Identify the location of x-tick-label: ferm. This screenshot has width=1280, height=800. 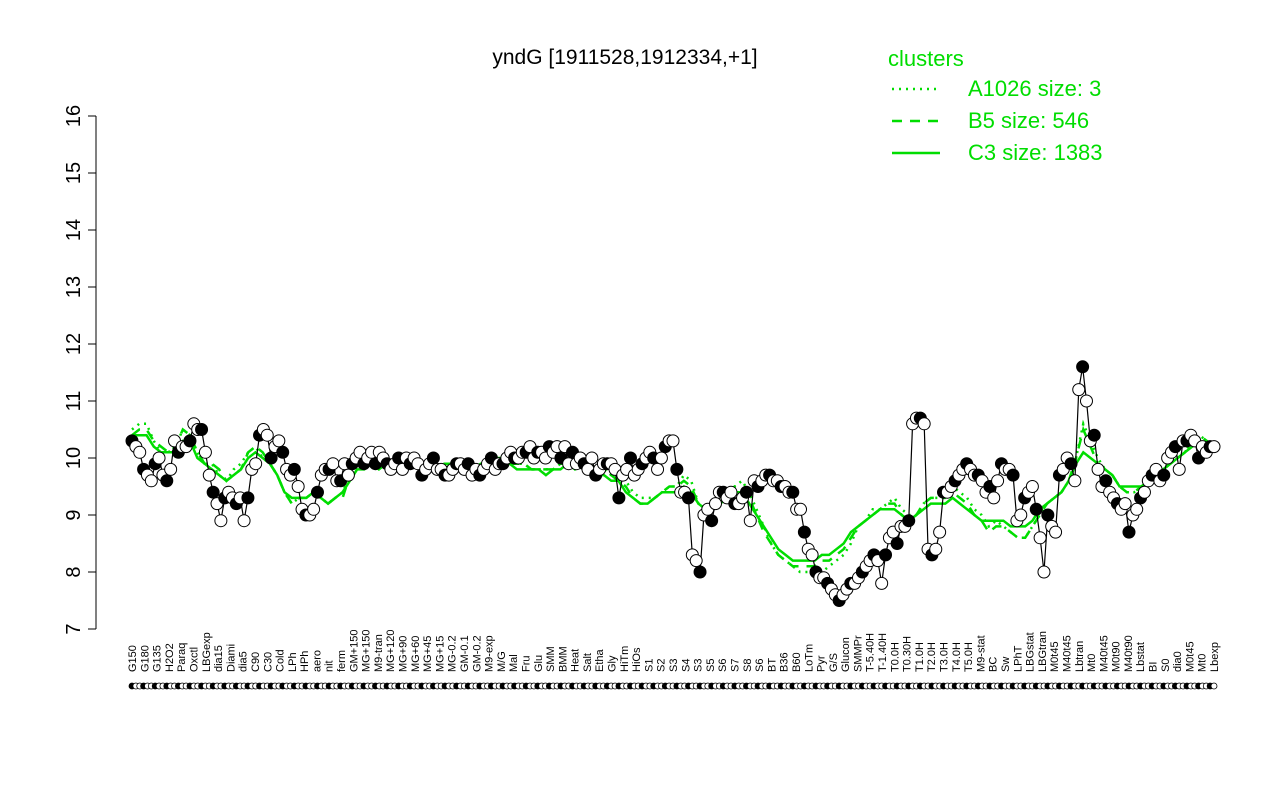
(342, 661).